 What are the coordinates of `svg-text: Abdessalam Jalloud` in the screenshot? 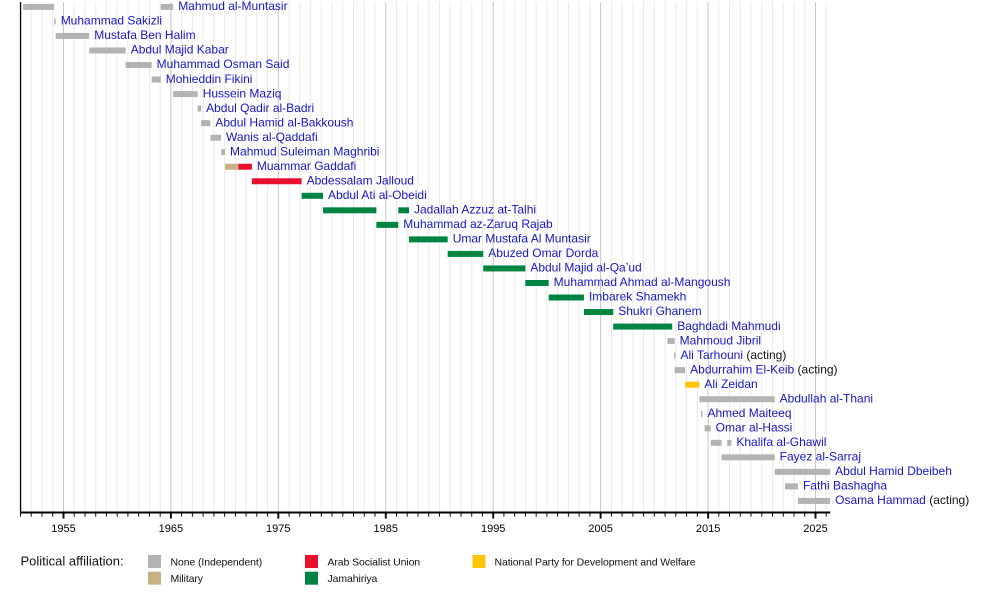 It's located at (360, 180).